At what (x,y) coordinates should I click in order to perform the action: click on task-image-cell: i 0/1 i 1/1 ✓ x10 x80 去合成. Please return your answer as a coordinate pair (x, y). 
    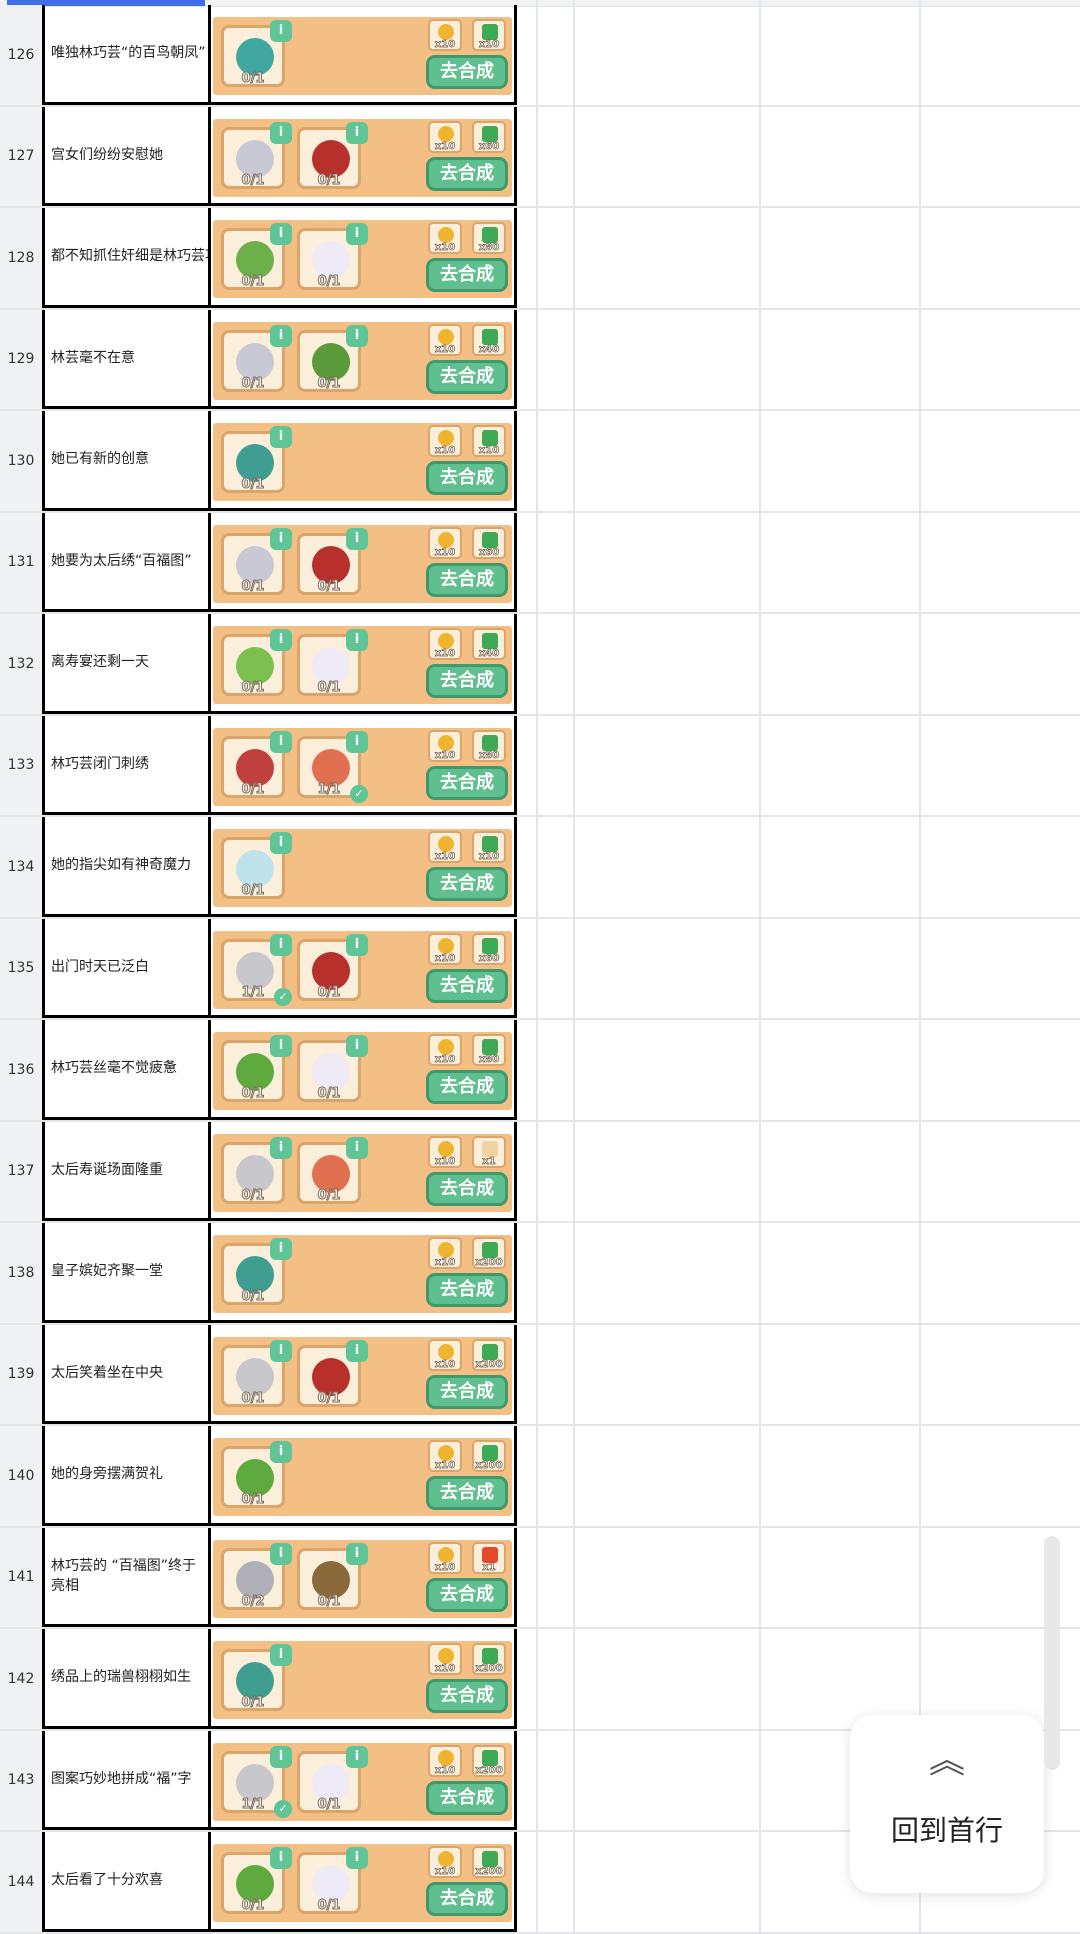
    Looking at the image, I should click on (364, 765).